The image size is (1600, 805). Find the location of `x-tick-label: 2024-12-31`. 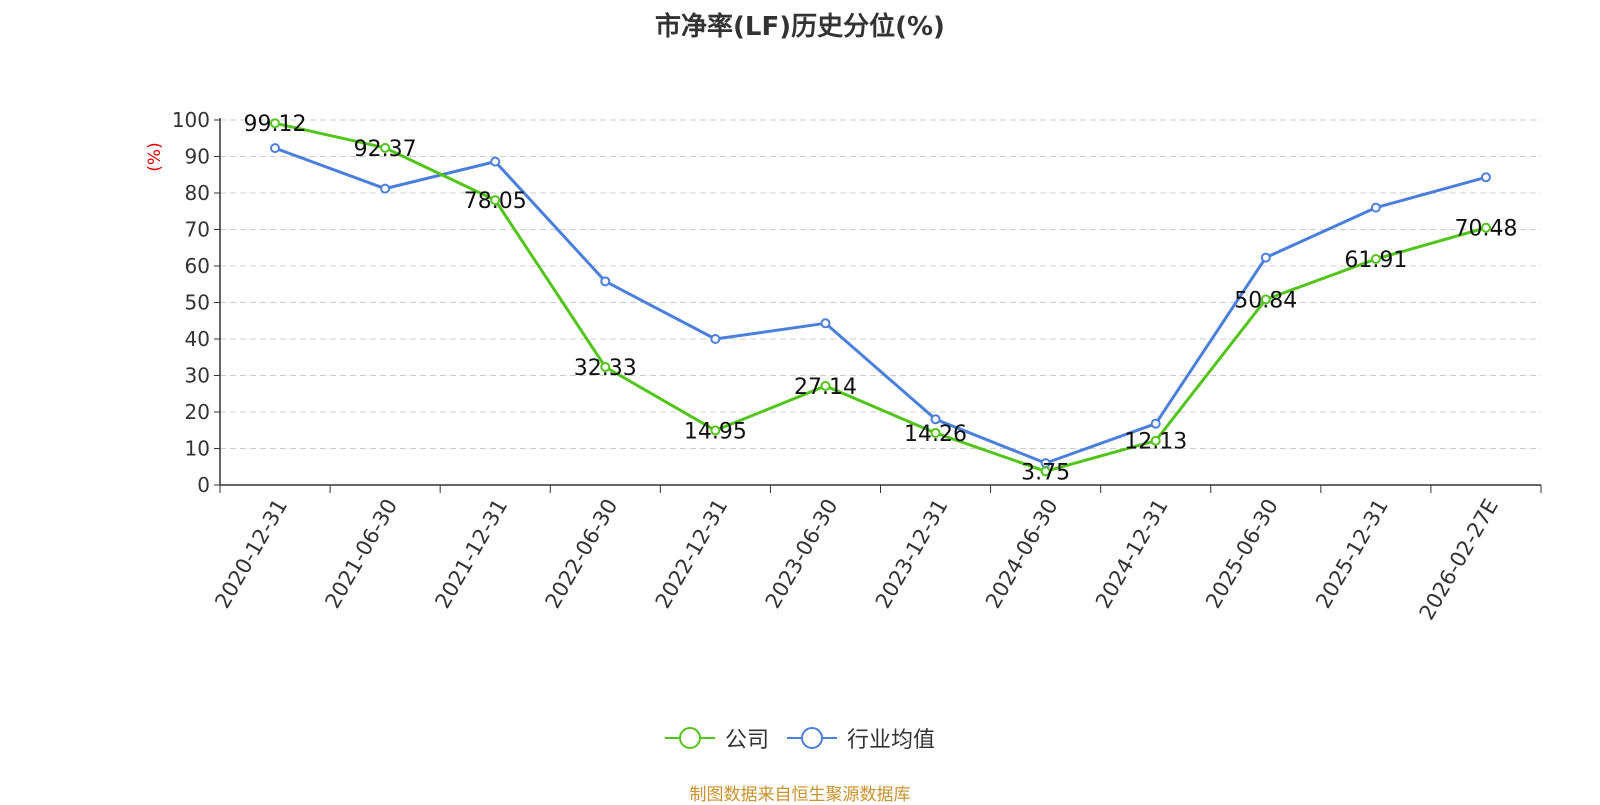

x-tick-label: 2024-12-31 is located at coordinates (1132, 554).